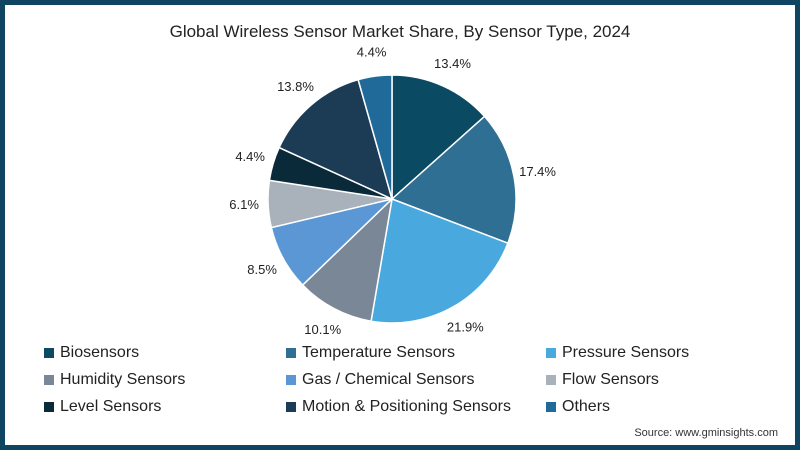 The width and height of the screenshot is (800, 450). What do you see at coordinates (165, 352) in the screenshot?
I see `legend-item: Biosensors` at bounding box center [165, 352].